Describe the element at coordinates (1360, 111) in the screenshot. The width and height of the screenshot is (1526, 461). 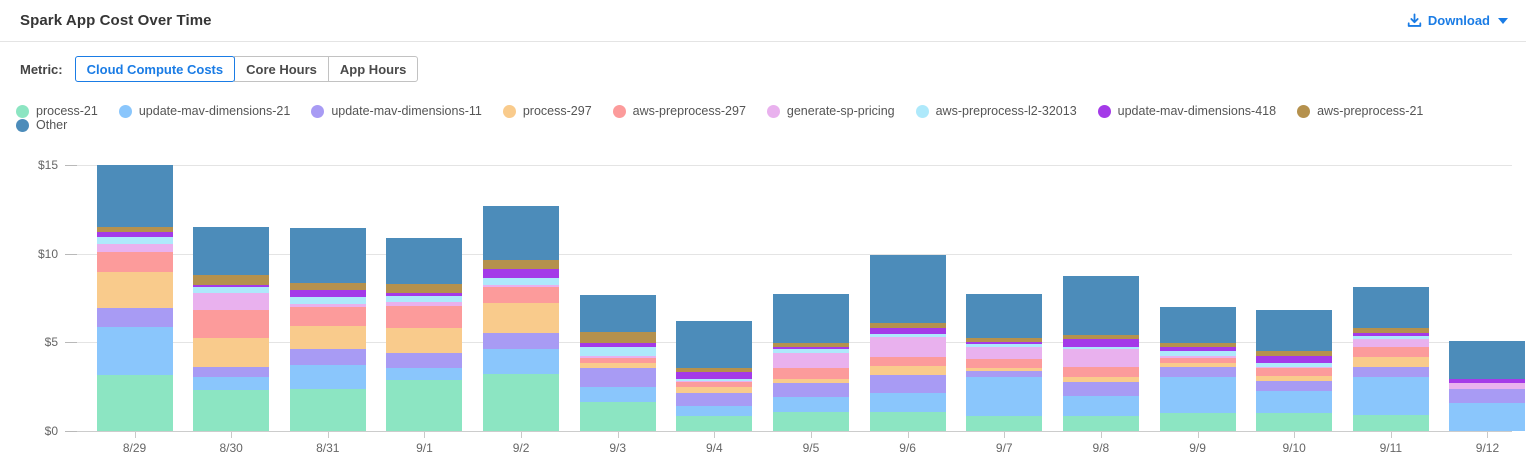
I see `legend-item-aws-preprocess-21: aws-preprocess-21` at that location.